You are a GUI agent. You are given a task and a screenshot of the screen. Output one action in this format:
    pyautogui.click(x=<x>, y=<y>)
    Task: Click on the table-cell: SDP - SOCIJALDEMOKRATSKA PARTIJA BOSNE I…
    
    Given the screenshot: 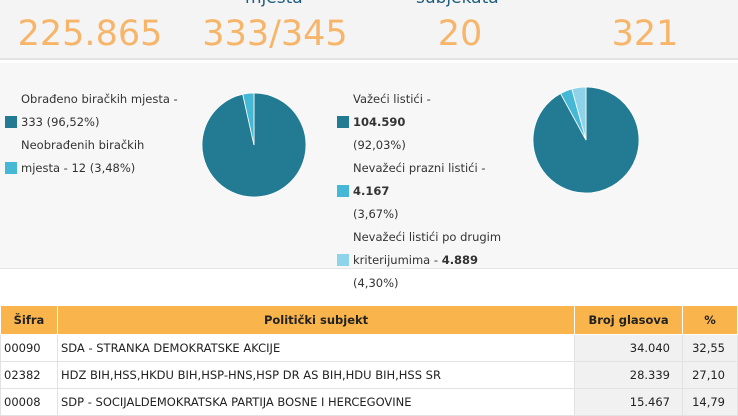 What is the action you would take?
    pyautogui.click(x=316, y=402)
    